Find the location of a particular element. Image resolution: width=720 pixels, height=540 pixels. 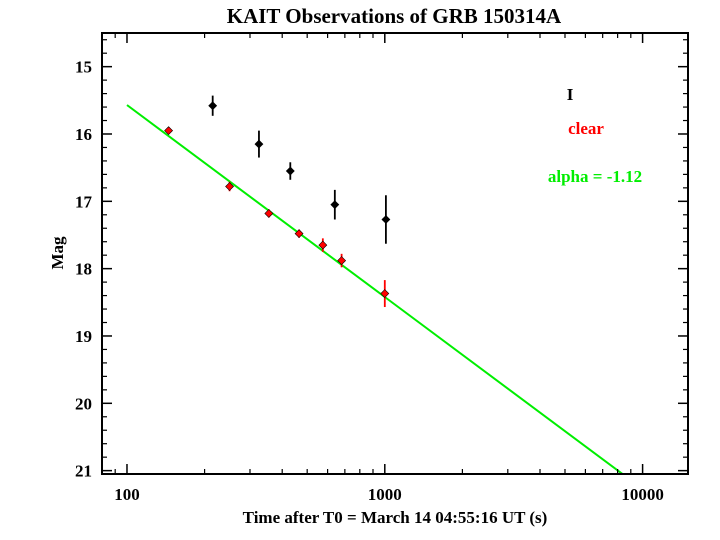

y-tick-label: 15 is located at coordinates (83, 67).